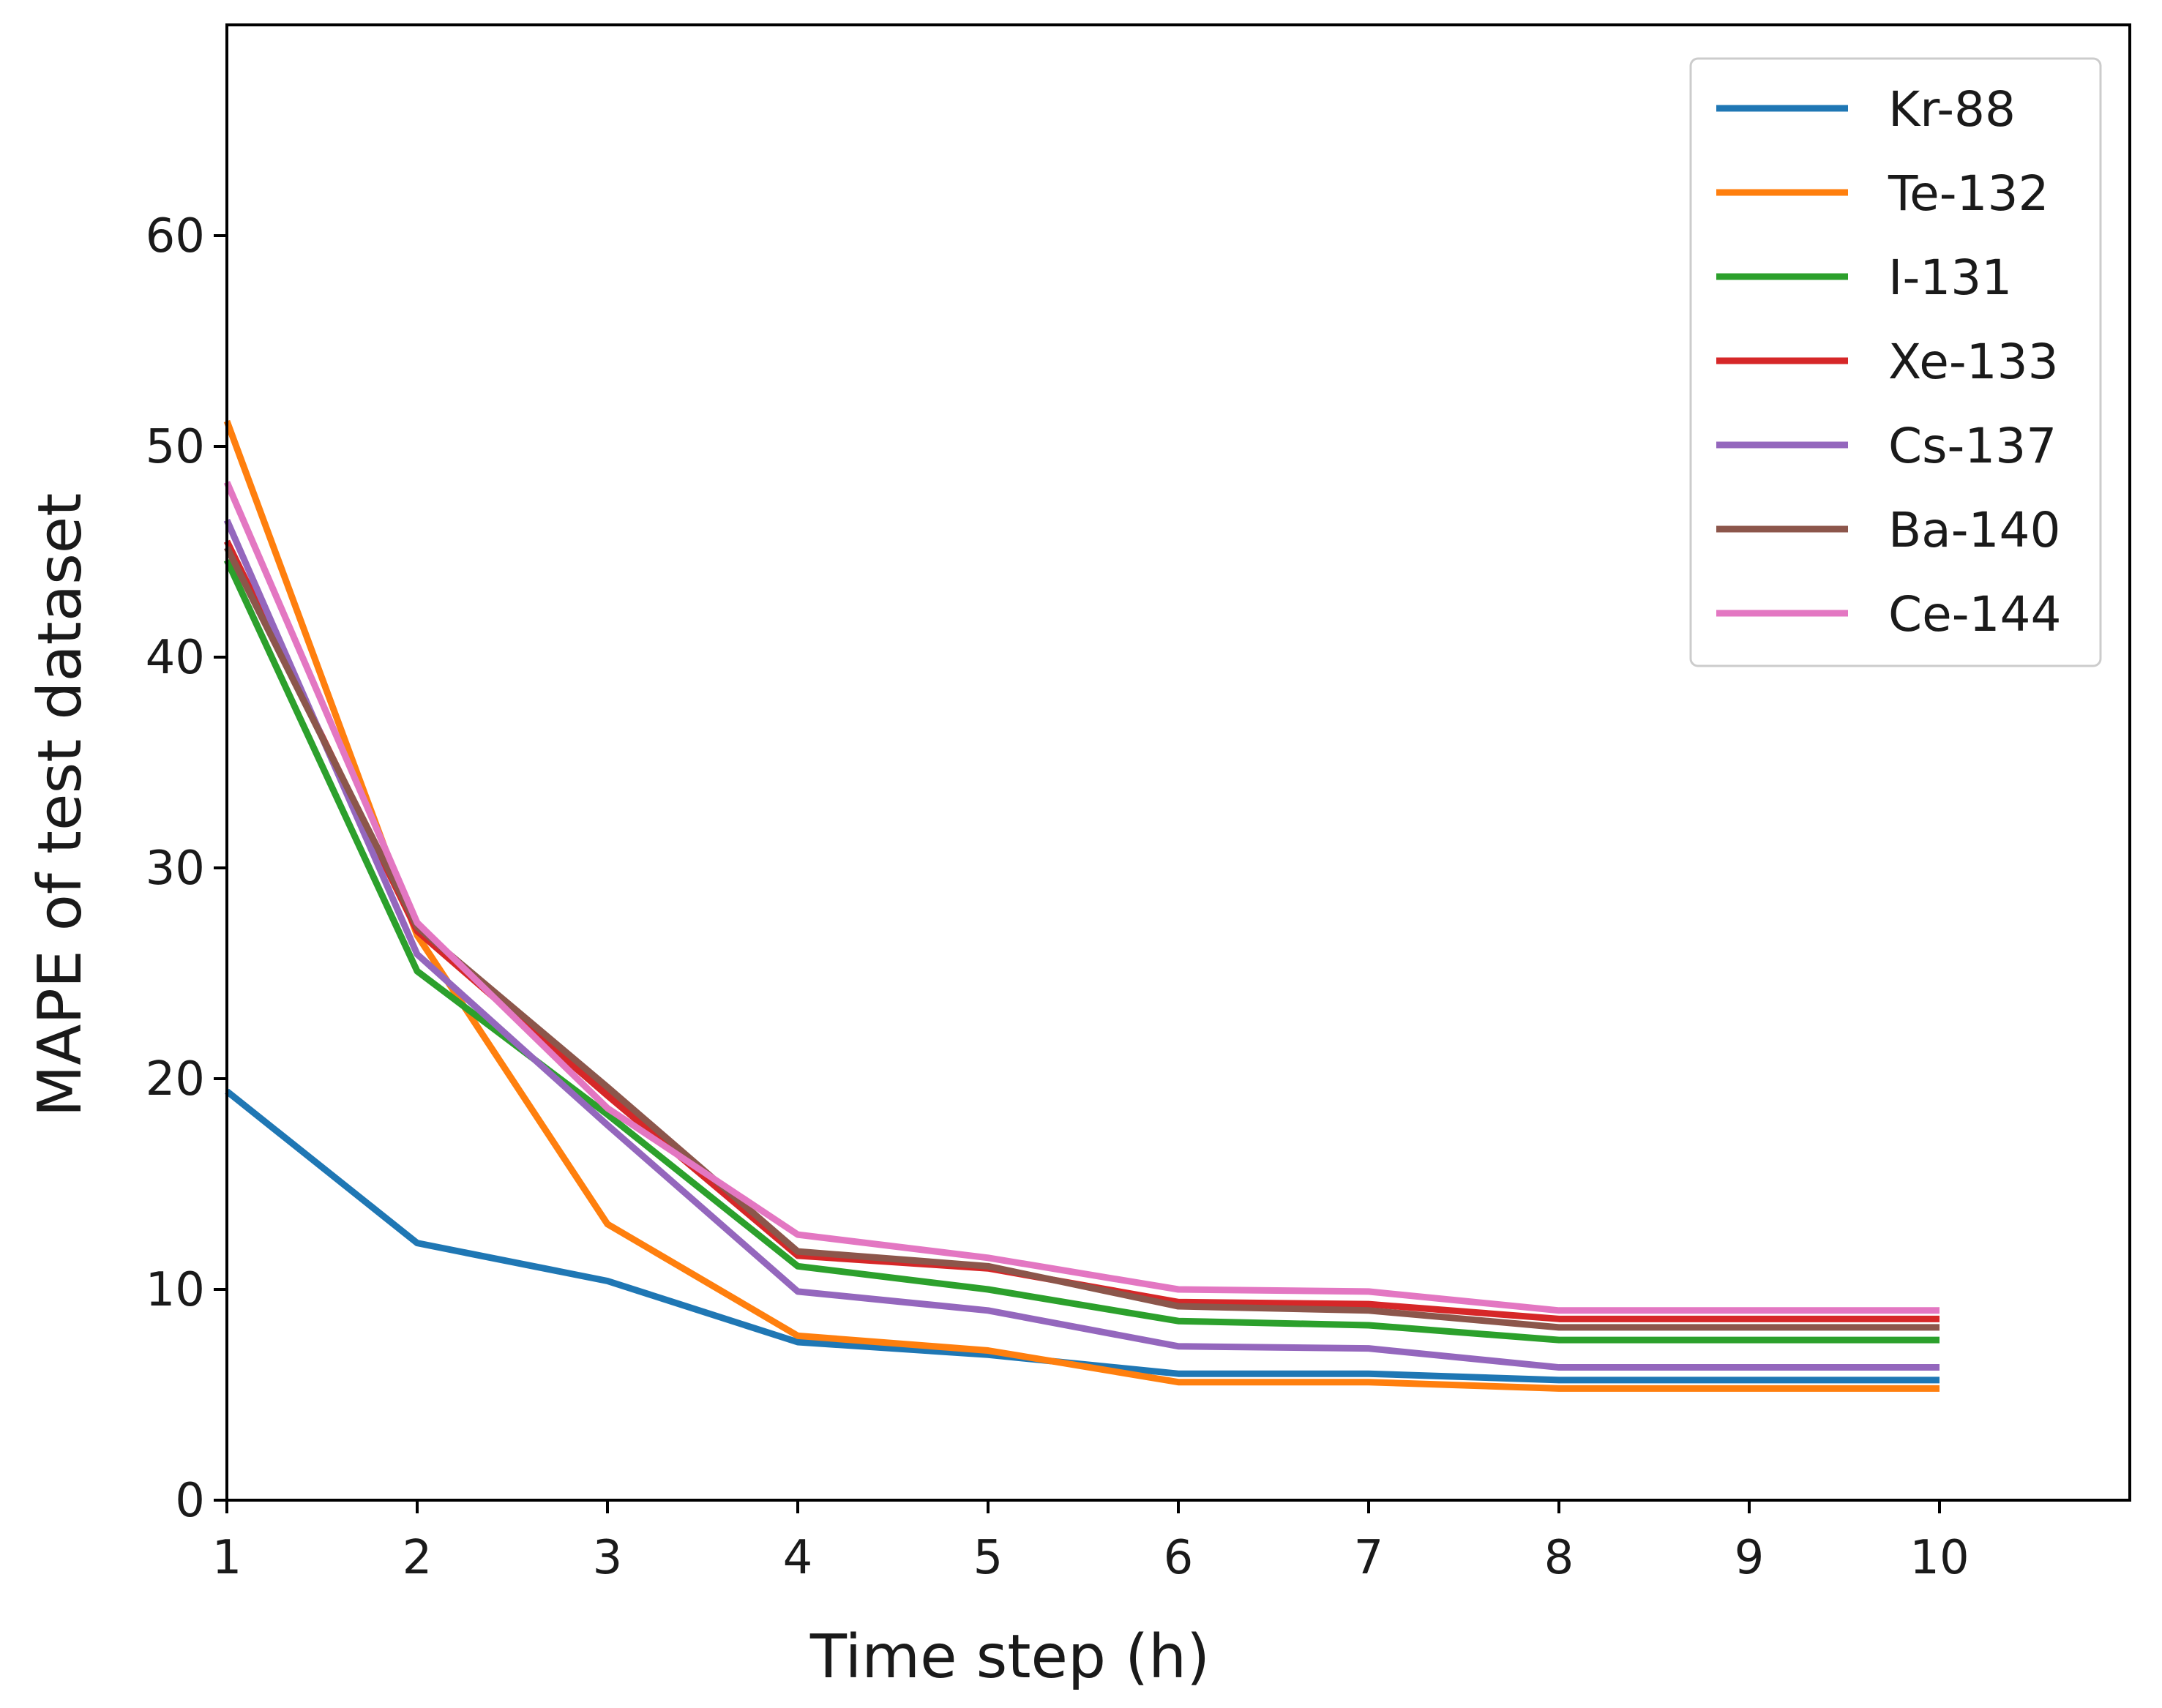 Image resolution: width=2162 pixels, height=1708 pixels. Describe the element at coordinates (175, 1290) in the screenshot. I see `y-tick-label: 10` at that location.